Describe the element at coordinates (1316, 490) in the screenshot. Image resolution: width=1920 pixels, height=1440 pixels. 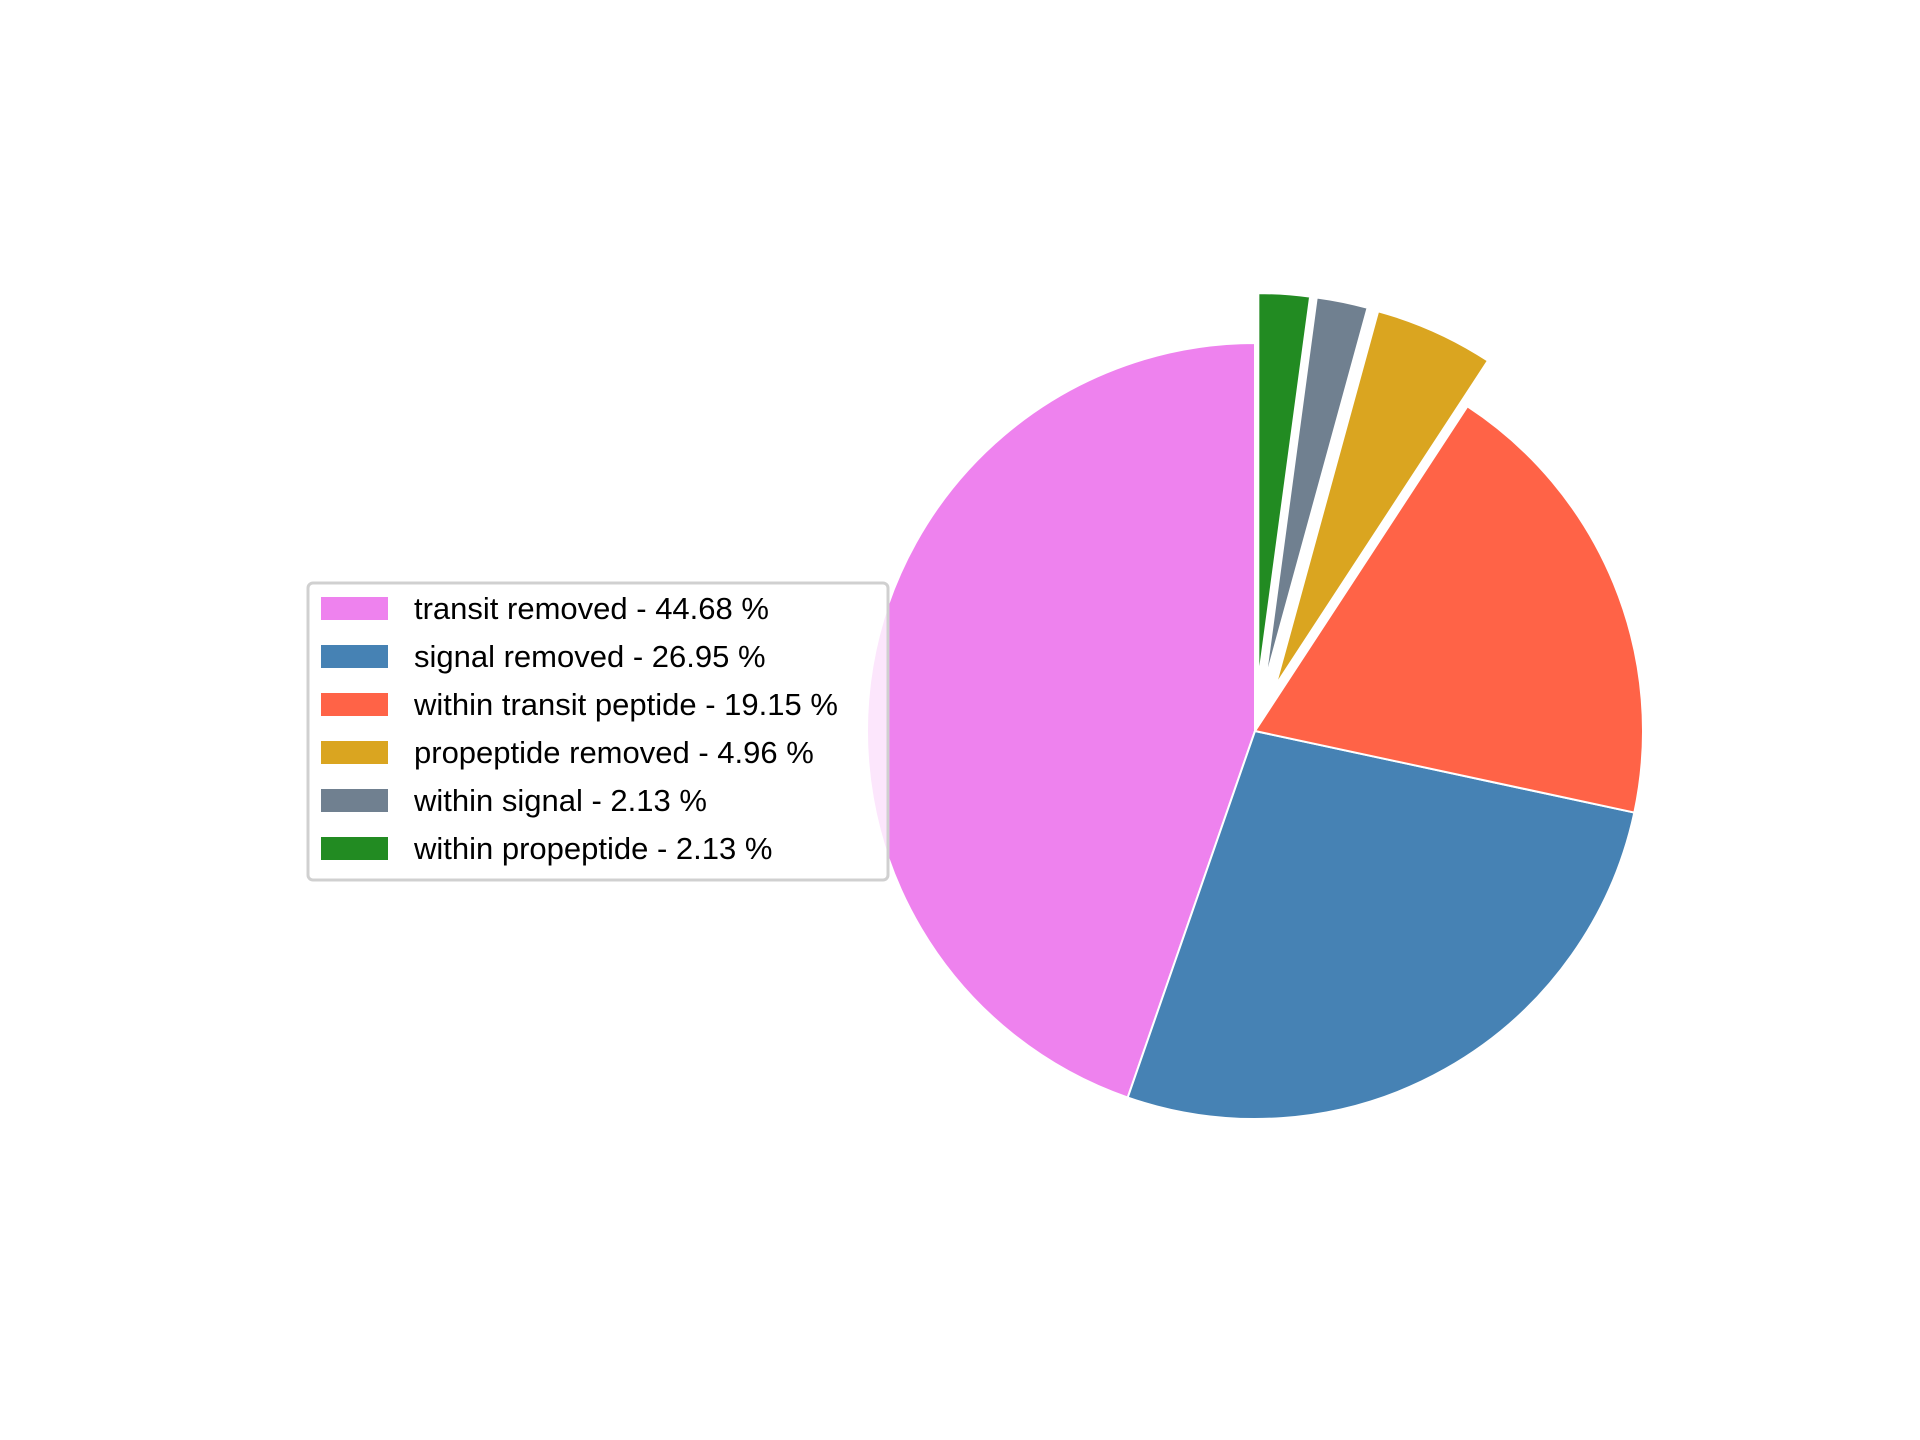
I see `pie-slice-within-signal` at that location.